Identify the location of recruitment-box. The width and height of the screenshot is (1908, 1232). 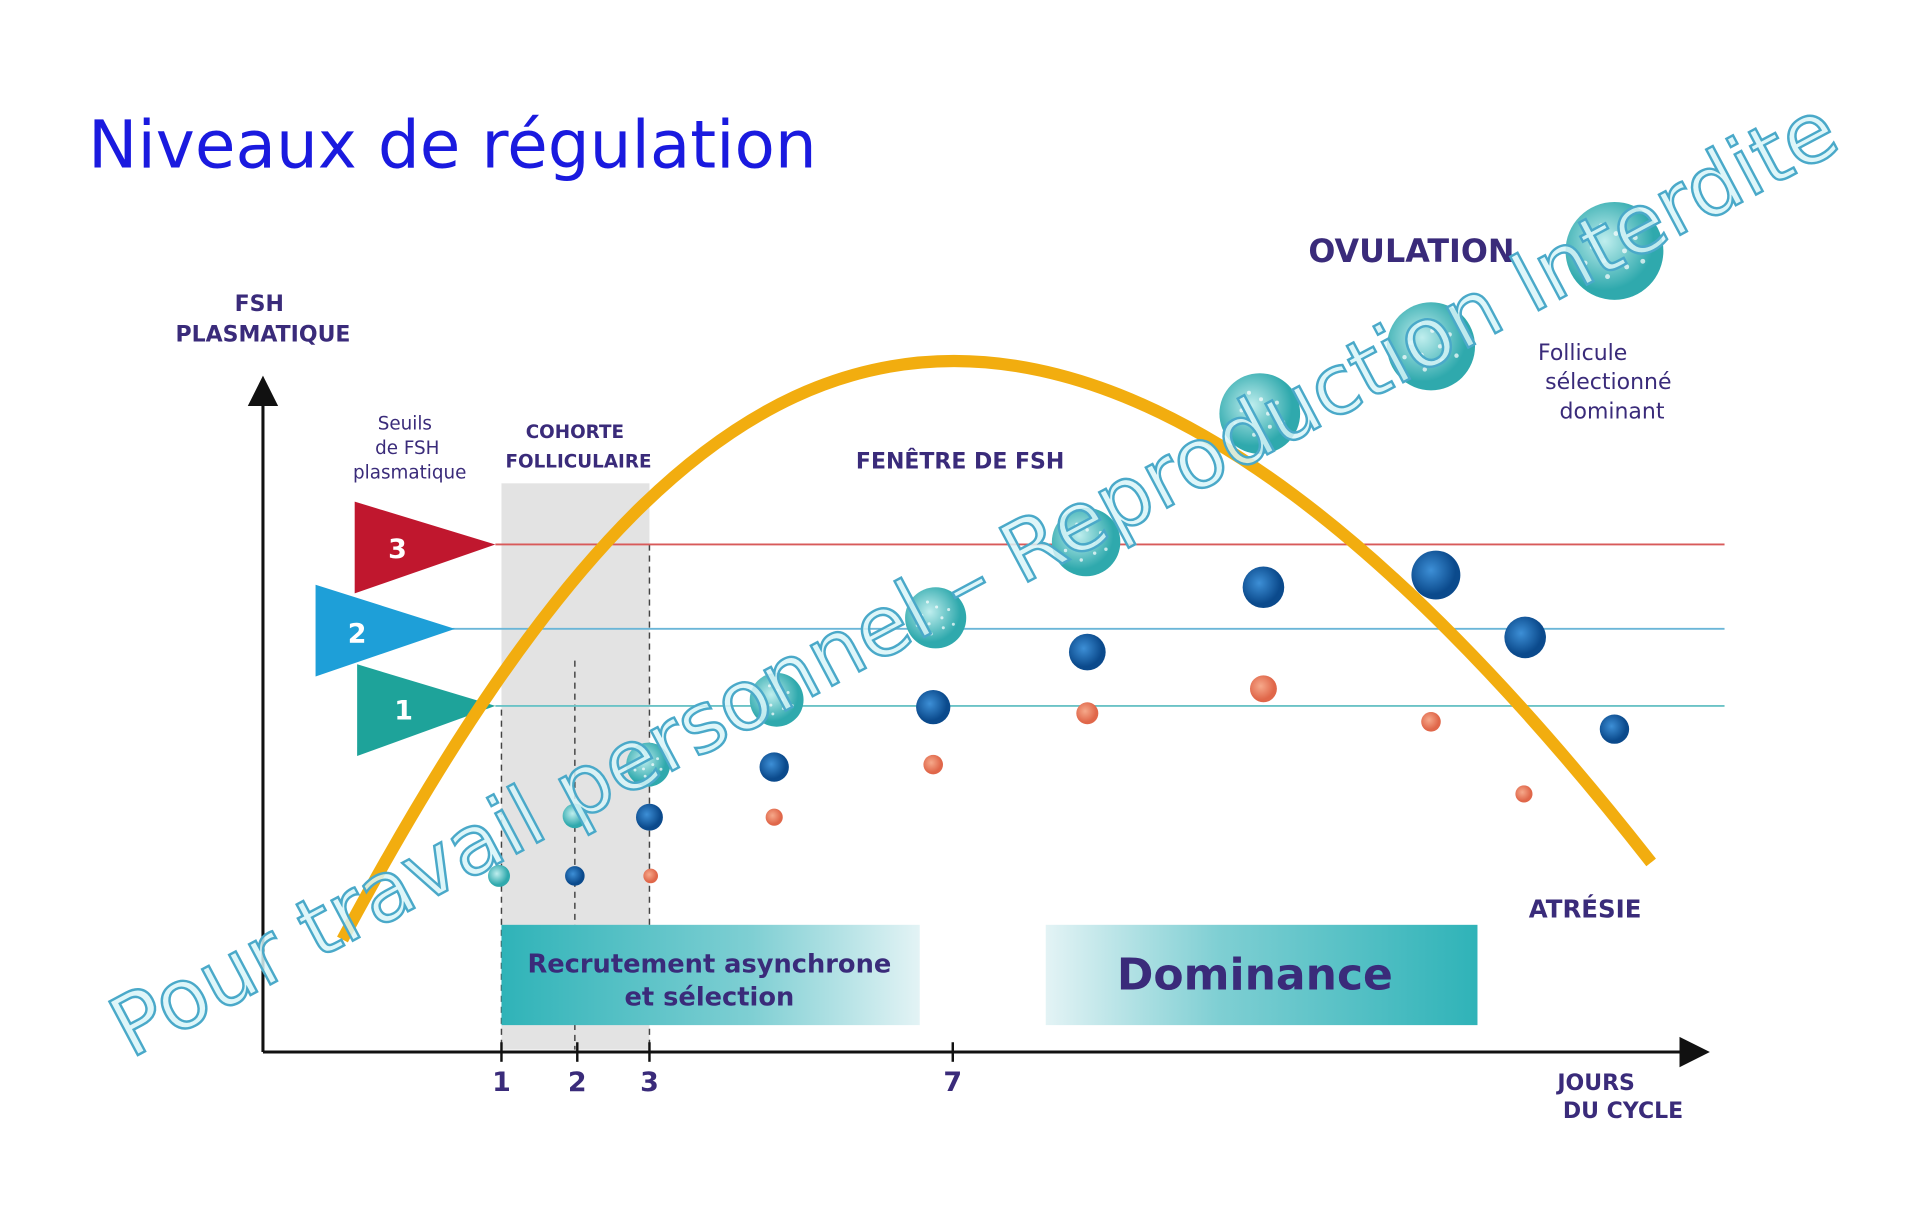
(710, 975).